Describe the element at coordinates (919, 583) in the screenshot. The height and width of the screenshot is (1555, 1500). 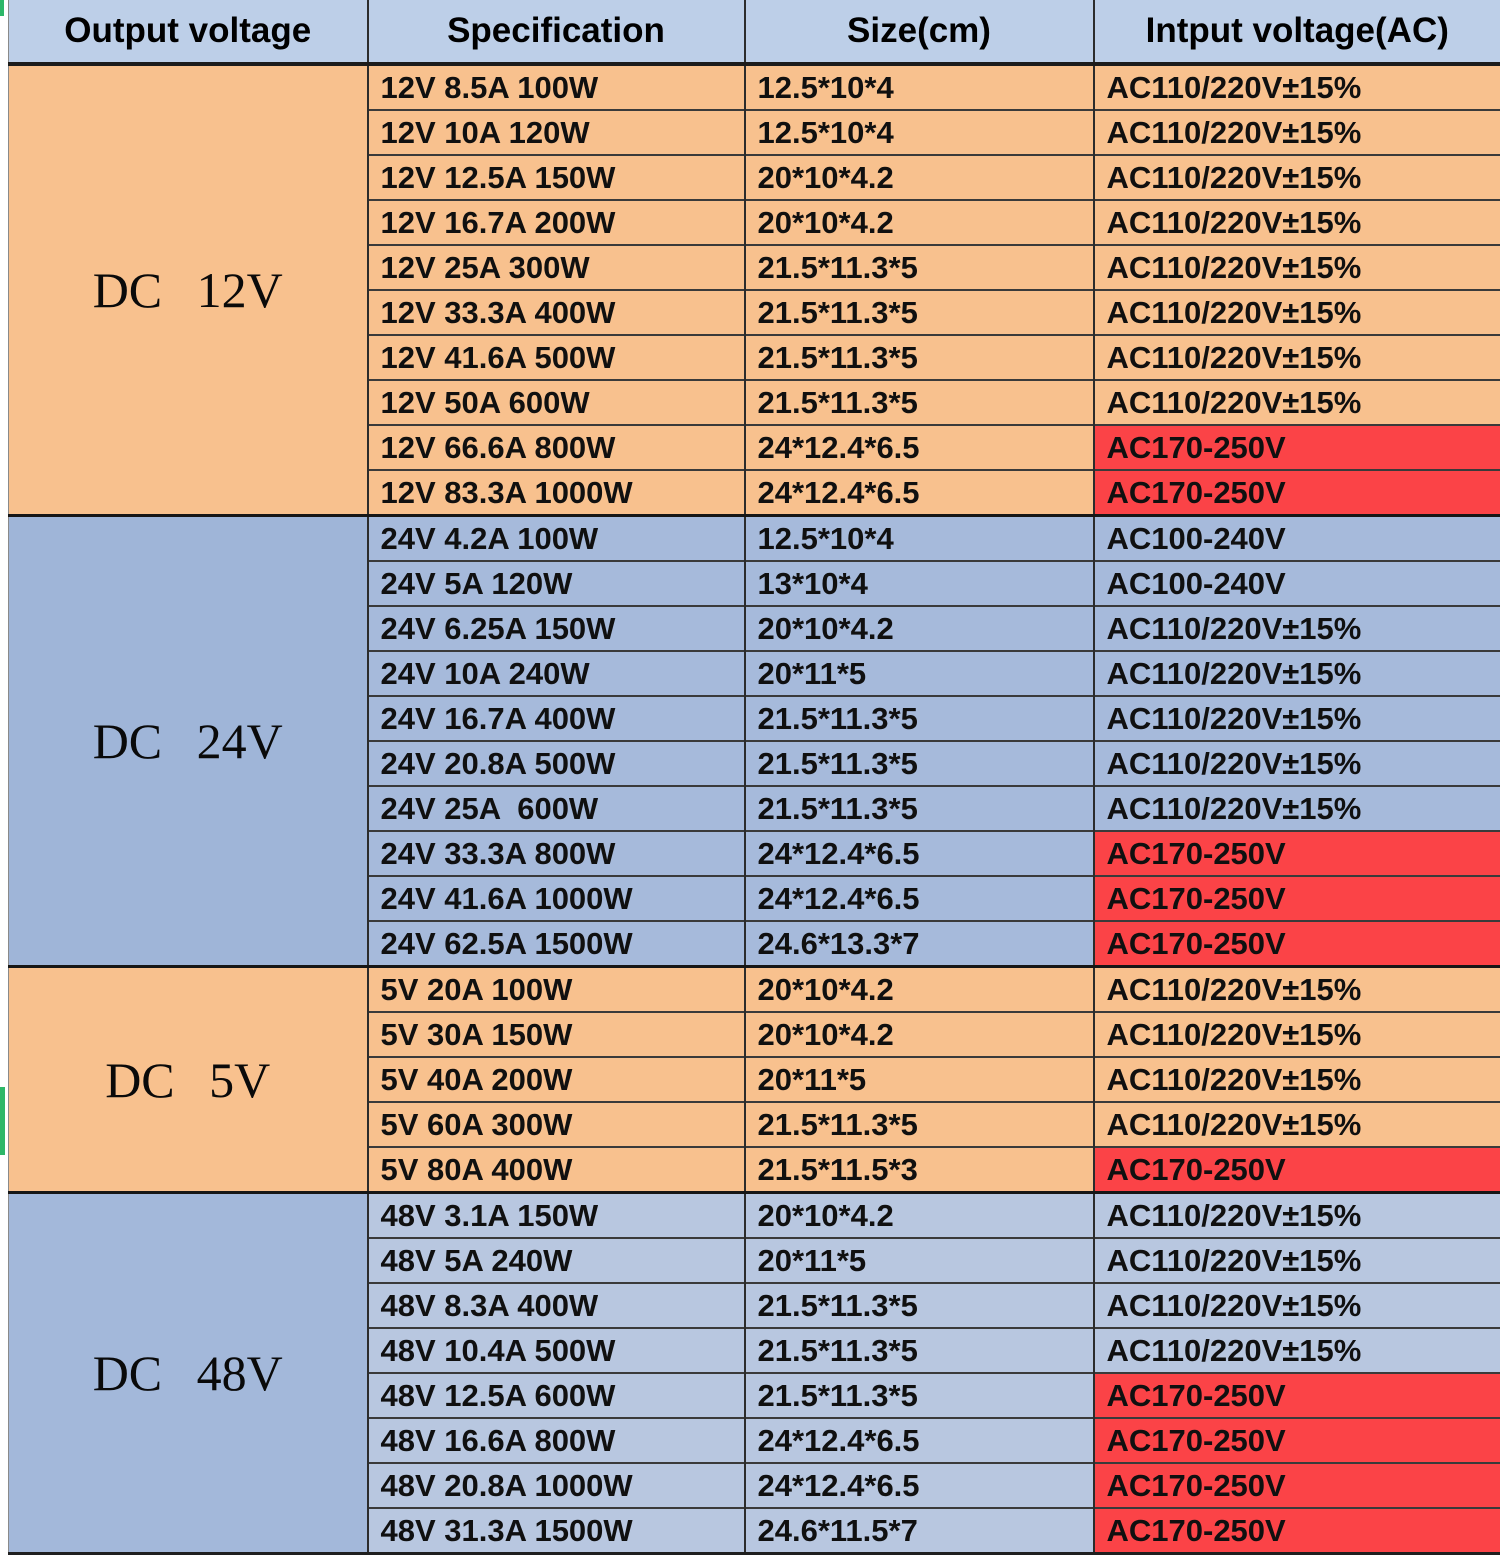
I see `size-cell: 13*10*4` at that location.